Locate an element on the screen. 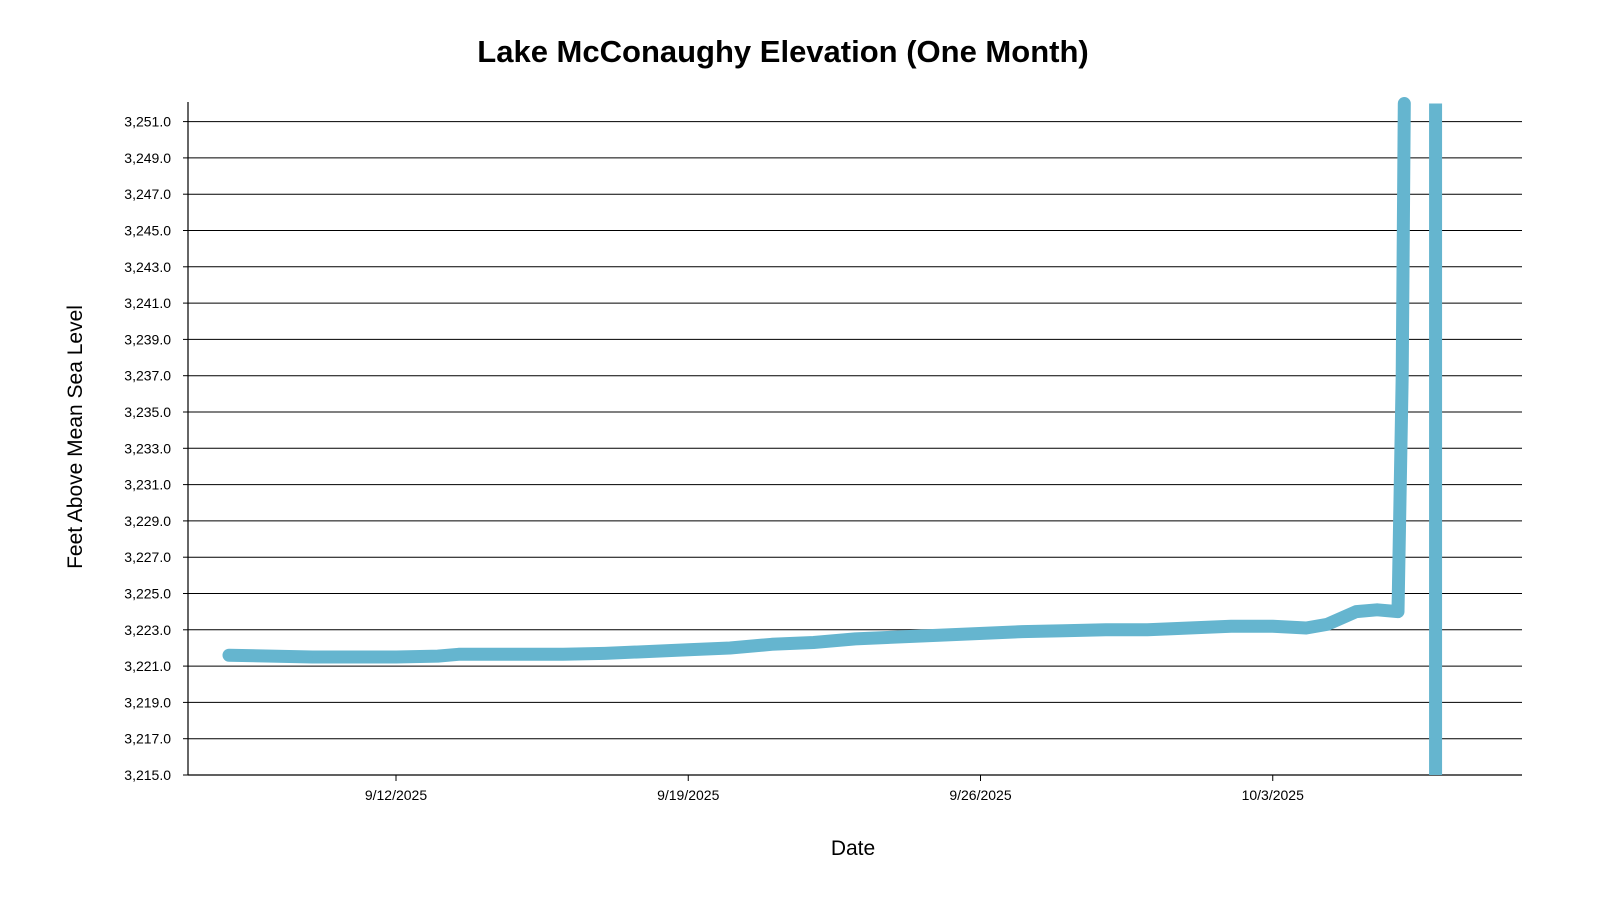 This screenshot has height=900, width=1600. y-tick-label: 3,235.0 is located at coordinates (147, 412).